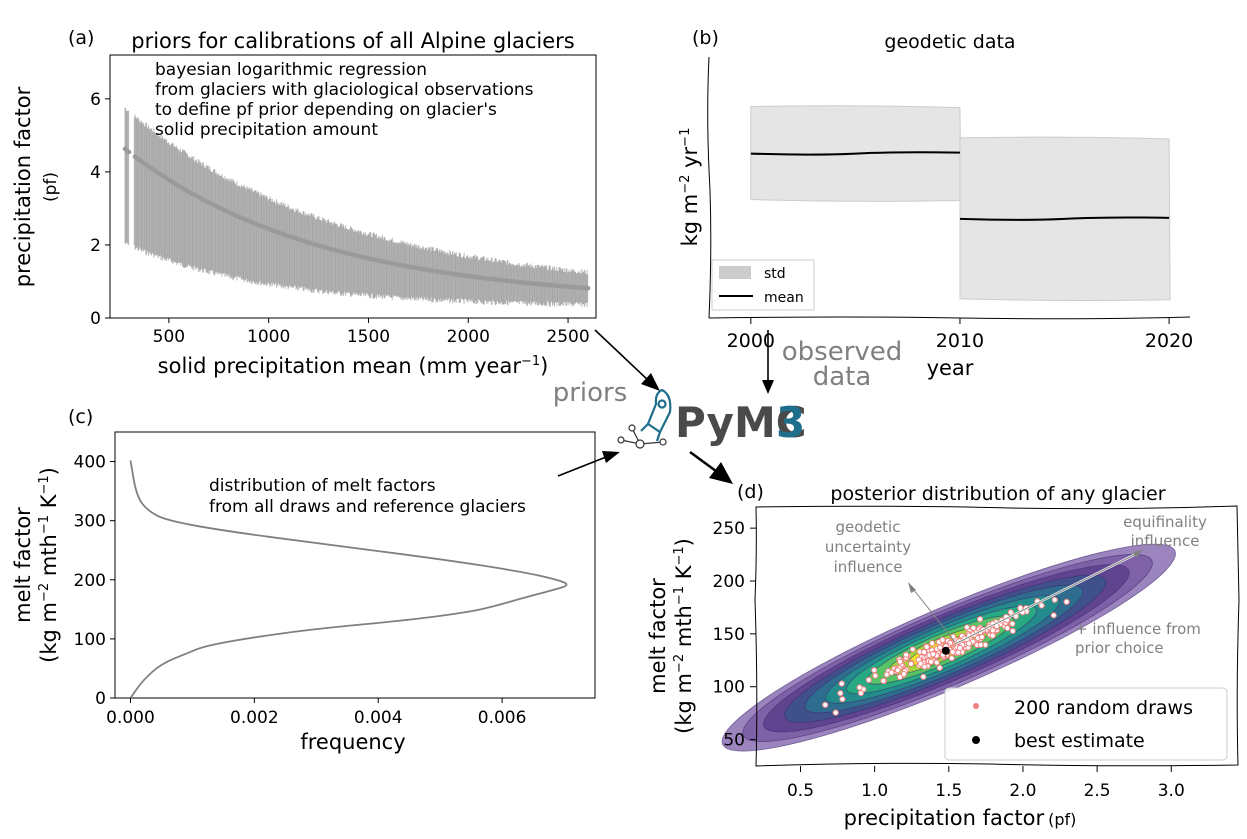  What do you see at coordinates (367, 507) in the screenshot?
I see `panel-c-annotation-line2: from all draws and reference glaciers` at bounding box center [367, 507].